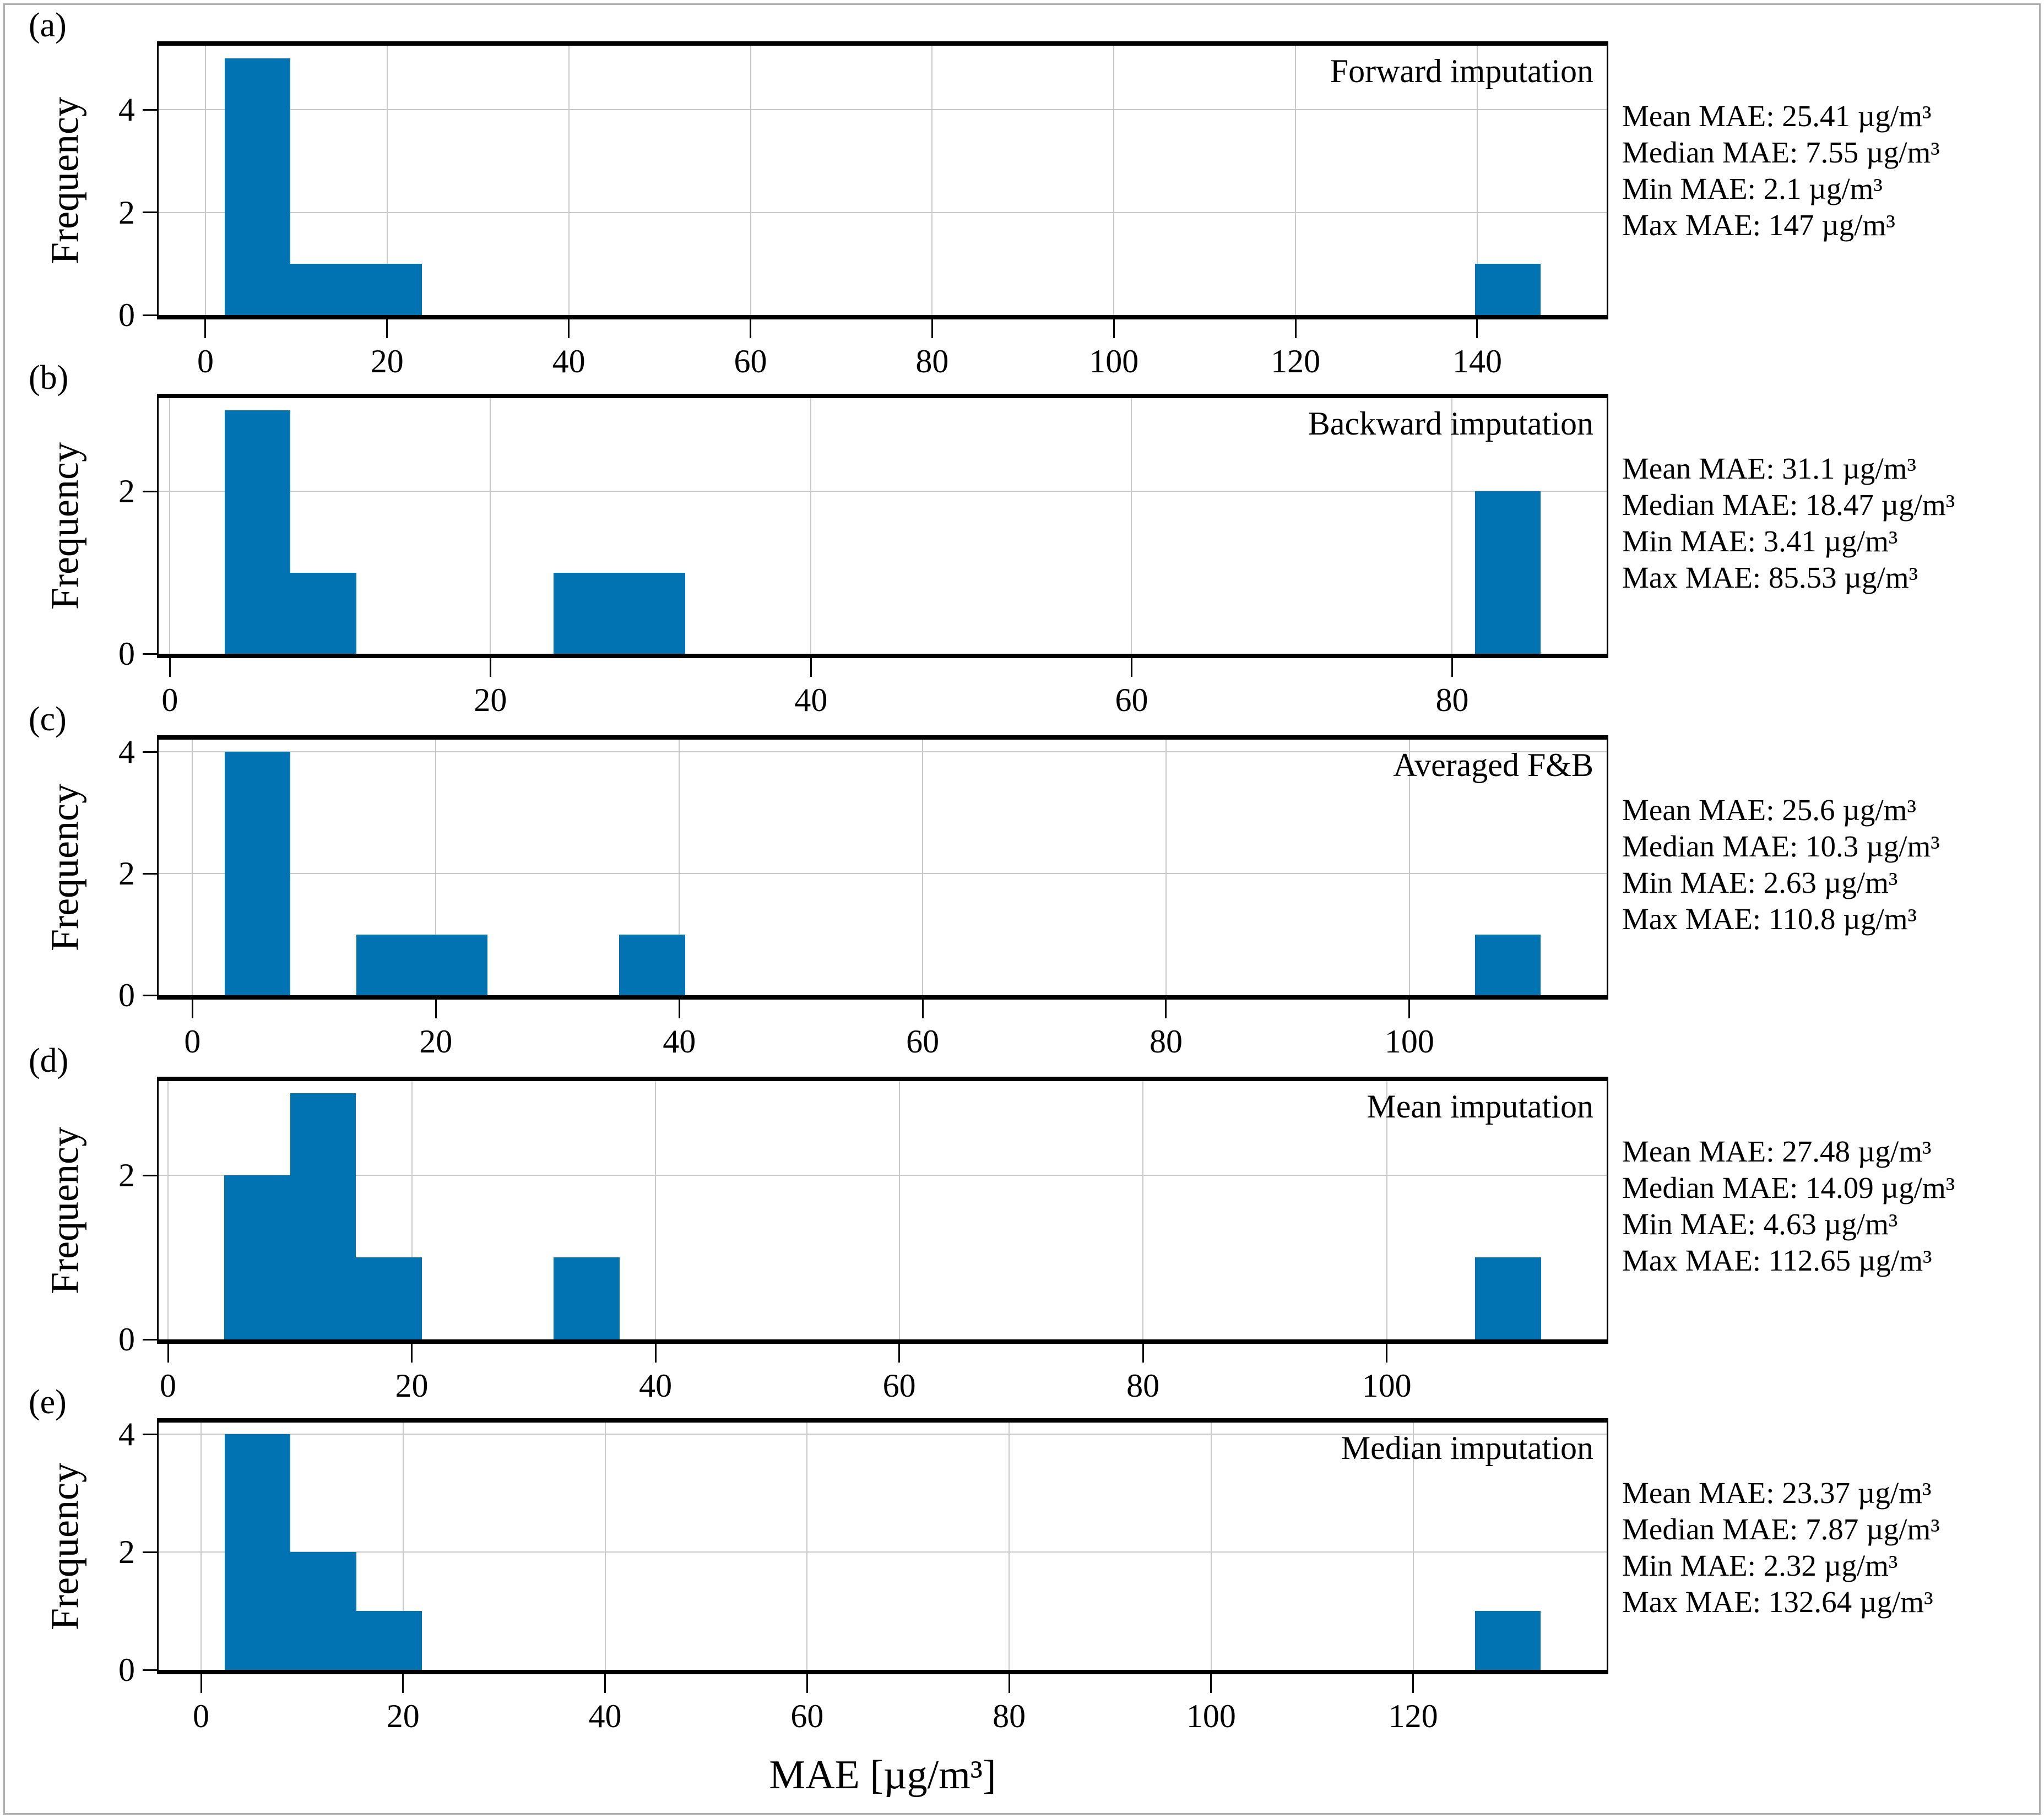  Describe the element at coordinates (1769, 469) in the screenshot. I see `stats-line: Mean MAE: 31.1 µg/m³` at that location.